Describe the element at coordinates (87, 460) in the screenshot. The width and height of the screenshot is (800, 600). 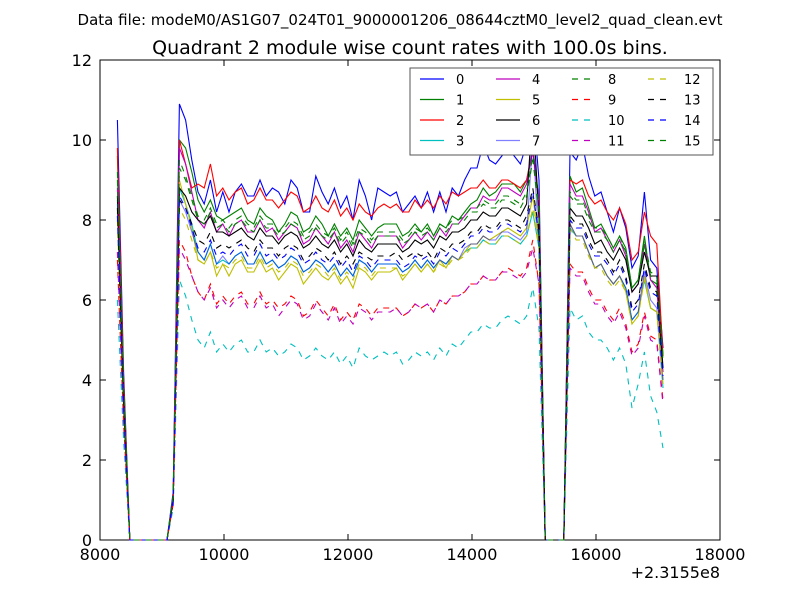
I see `y-tick-label: 2` at that location.